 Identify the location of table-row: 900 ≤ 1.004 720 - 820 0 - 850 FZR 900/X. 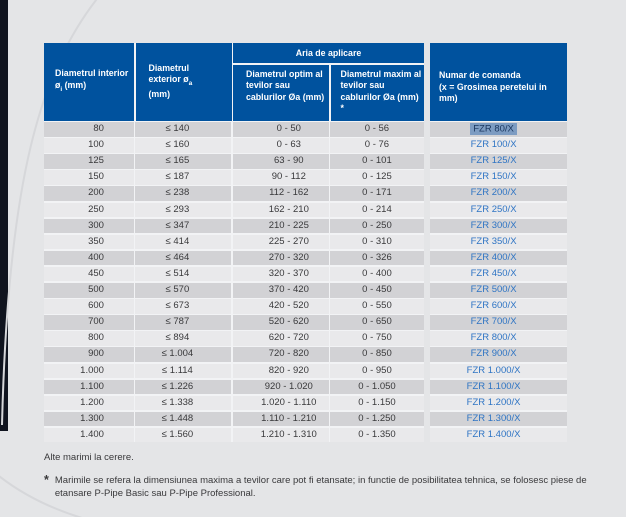
(305, 354).